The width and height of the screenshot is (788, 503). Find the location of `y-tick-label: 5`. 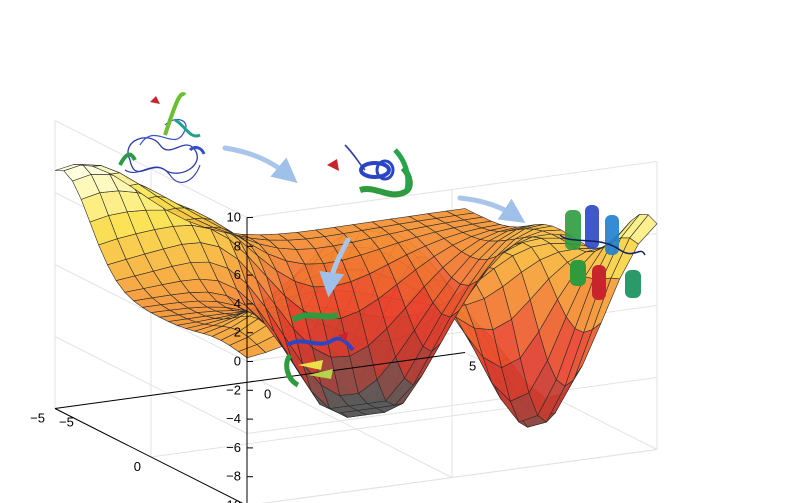

y-tick-label: 5 is located at coordinates (472, 366).